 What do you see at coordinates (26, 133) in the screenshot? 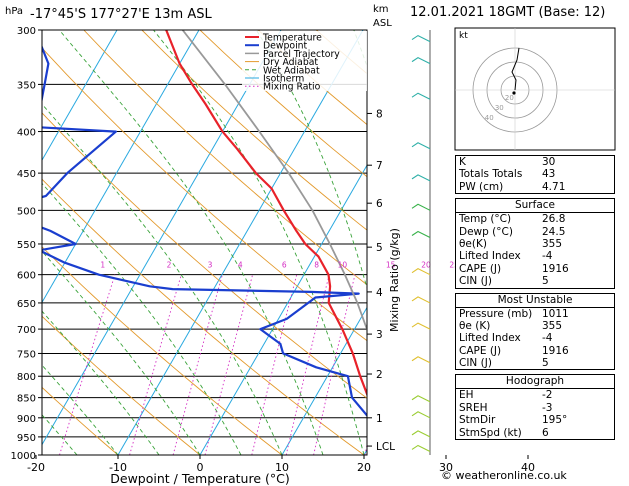
I see `pressure-tick-label: 400` at bounding box center [26, 133].